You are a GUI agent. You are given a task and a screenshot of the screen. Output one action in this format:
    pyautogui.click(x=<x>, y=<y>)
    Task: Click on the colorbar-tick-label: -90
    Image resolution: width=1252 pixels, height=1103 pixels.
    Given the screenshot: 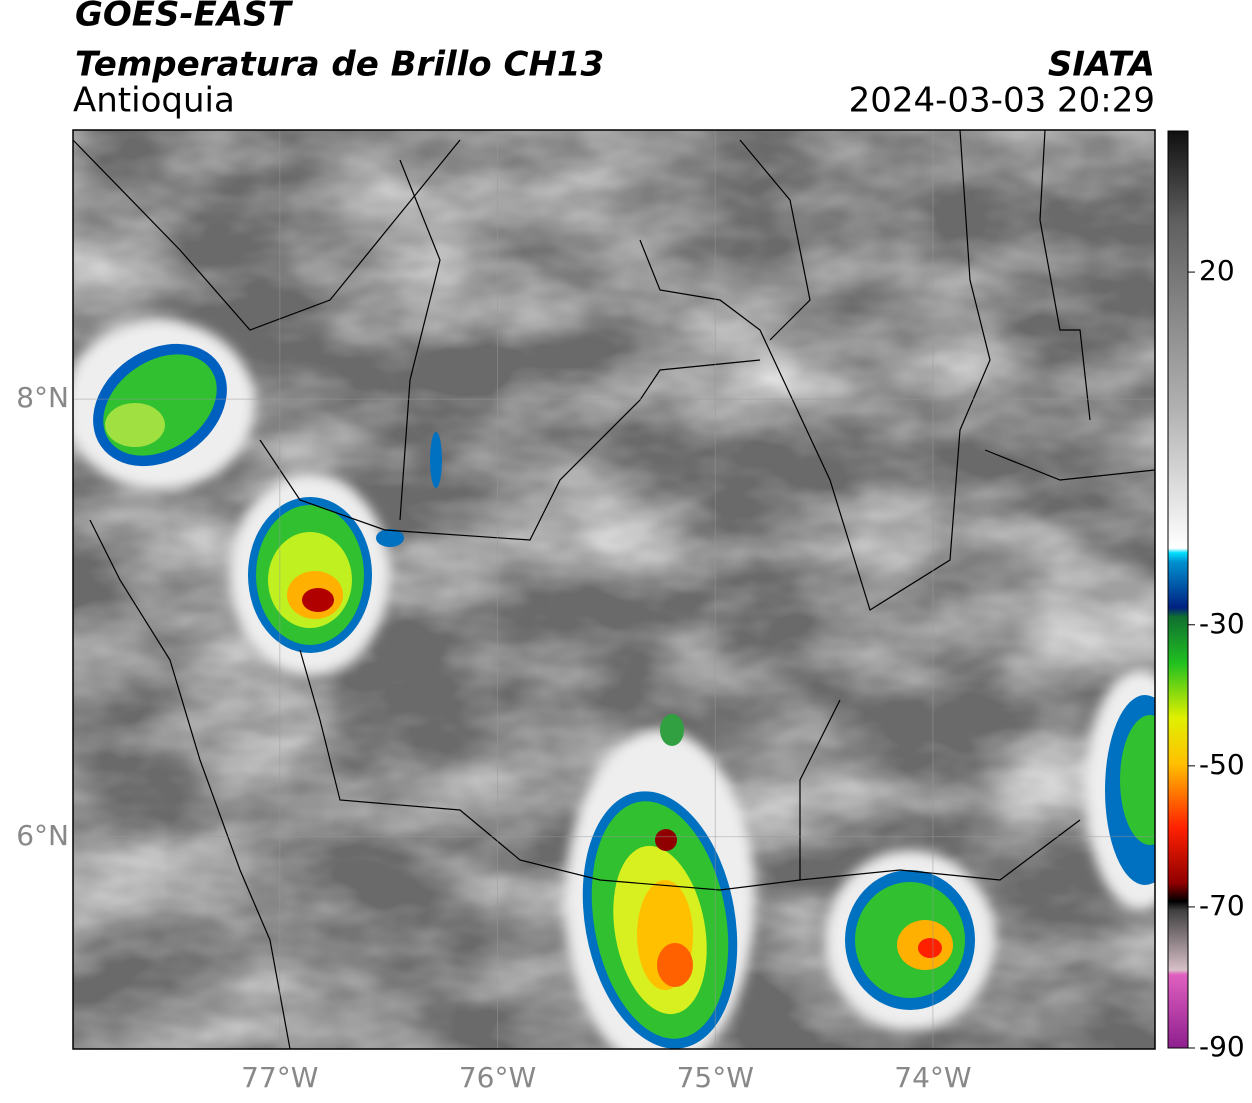 What is the action you would take?
    pyautogui.click(x=1222, y=1046)
    